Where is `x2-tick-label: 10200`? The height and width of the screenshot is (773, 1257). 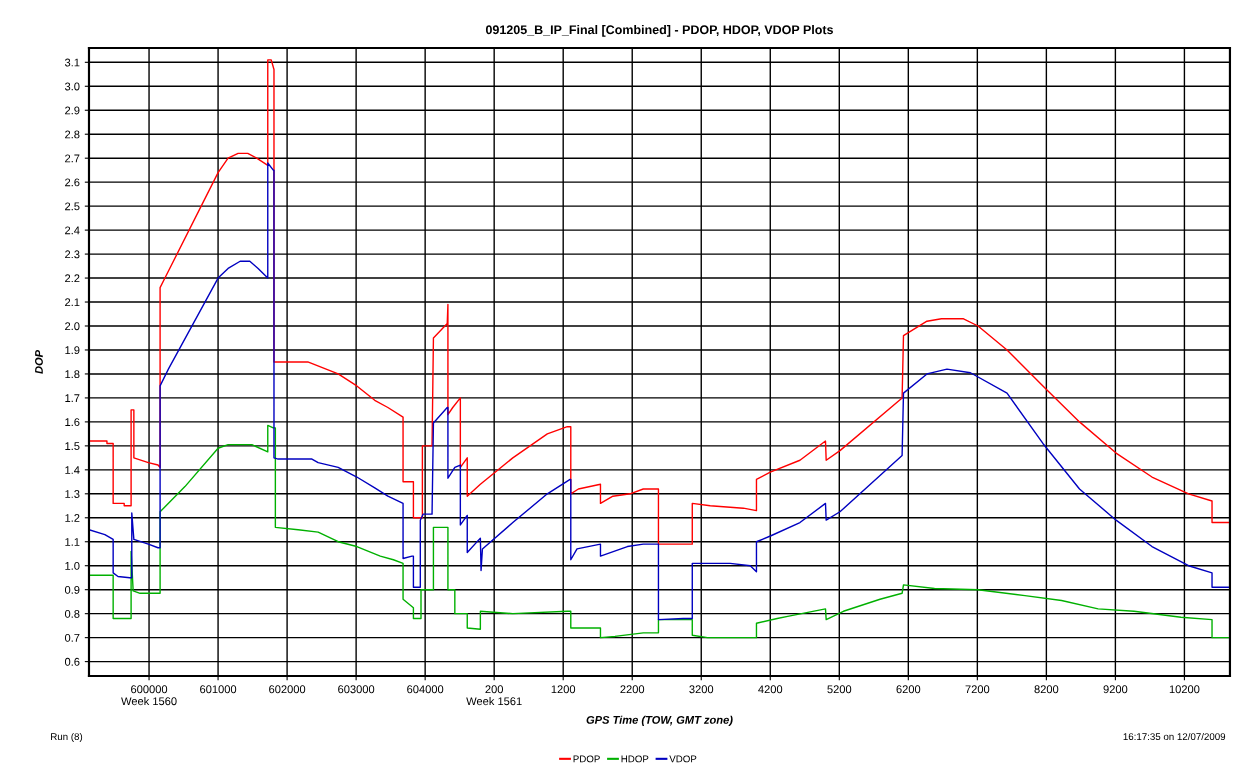
x2-tick-label: 10200 is located at coordinates (1184, 689).